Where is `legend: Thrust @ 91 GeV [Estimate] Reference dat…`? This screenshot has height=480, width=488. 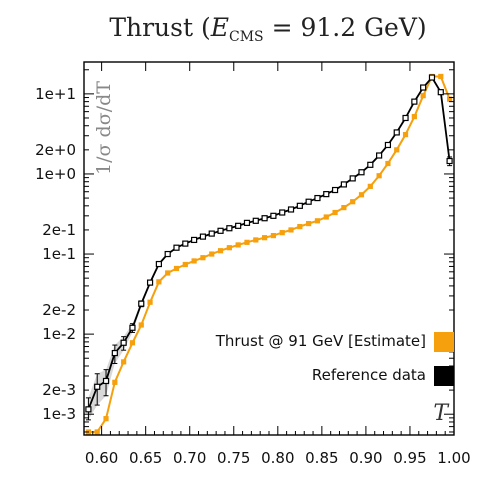
legend: Thrust @ 91 GeV [Estimate] Reference dat… is located at coordinates (334, 359).